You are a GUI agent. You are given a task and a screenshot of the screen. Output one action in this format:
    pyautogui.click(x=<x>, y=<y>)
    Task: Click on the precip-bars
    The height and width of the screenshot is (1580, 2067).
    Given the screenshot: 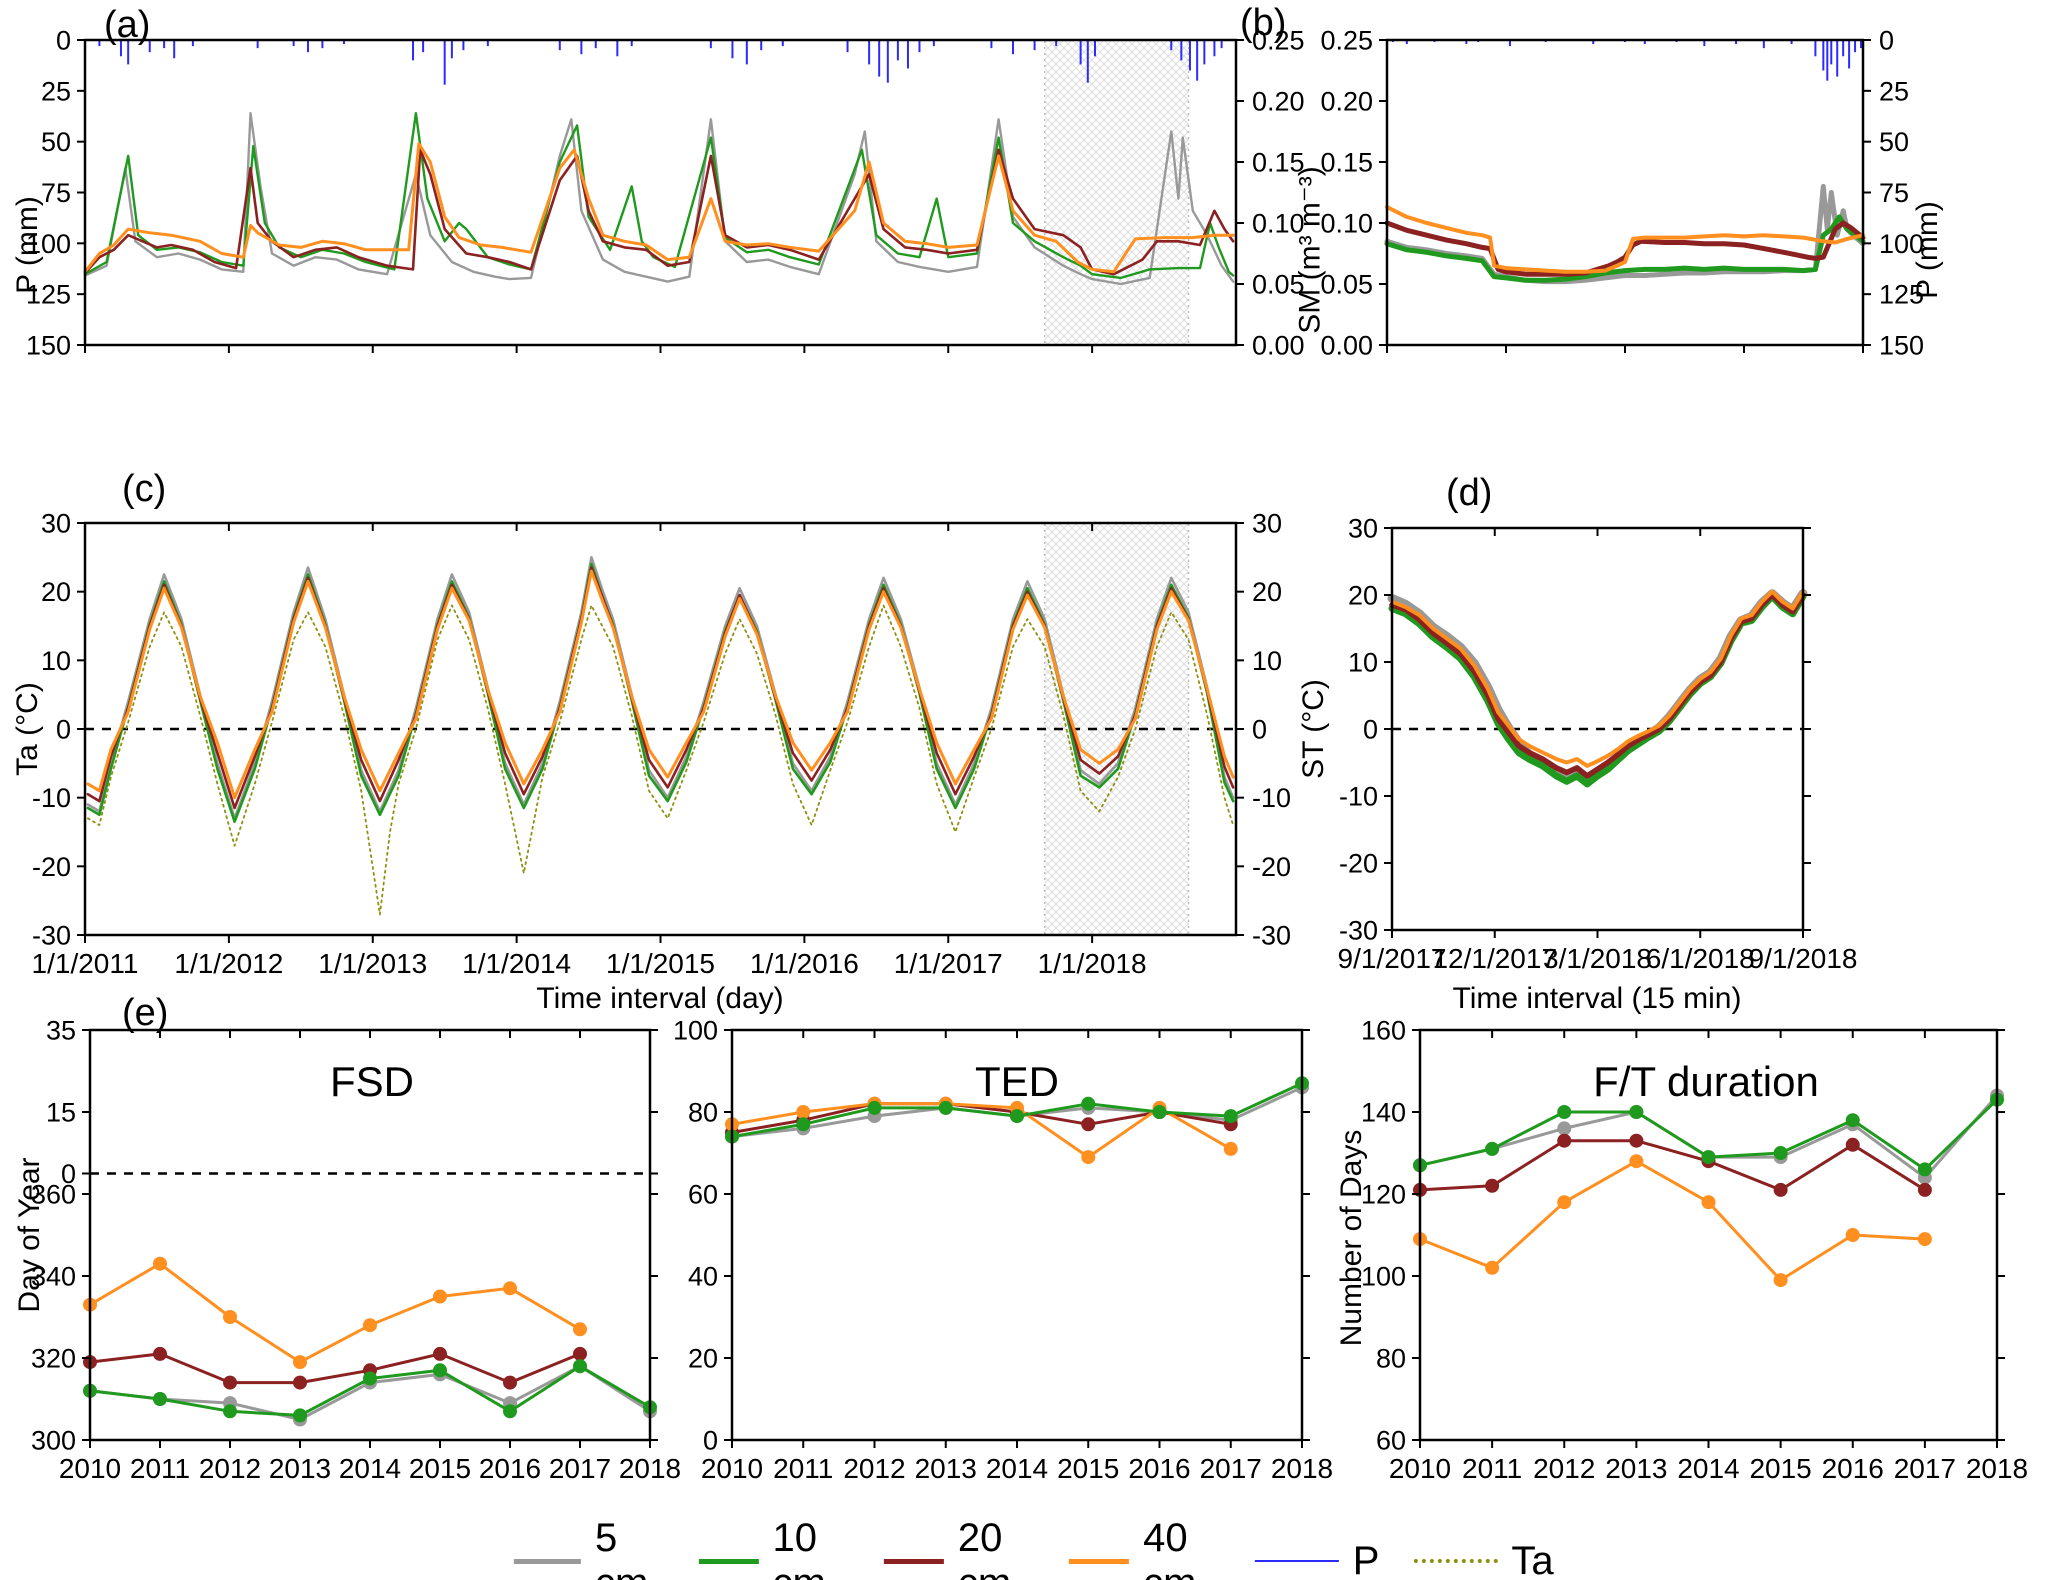 What is the action you would take?
    pyautogui.click(x=1627, y=60)
    